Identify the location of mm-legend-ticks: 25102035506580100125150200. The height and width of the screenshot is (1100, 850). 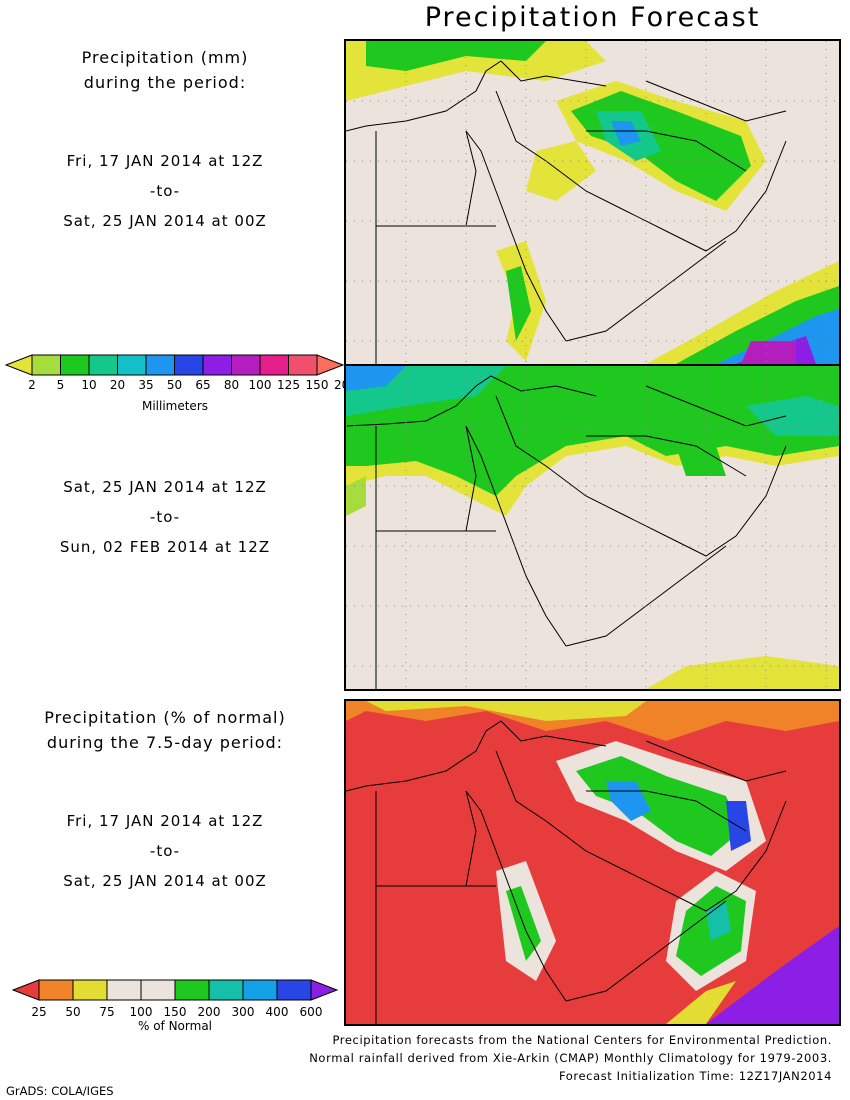
(181, 385).